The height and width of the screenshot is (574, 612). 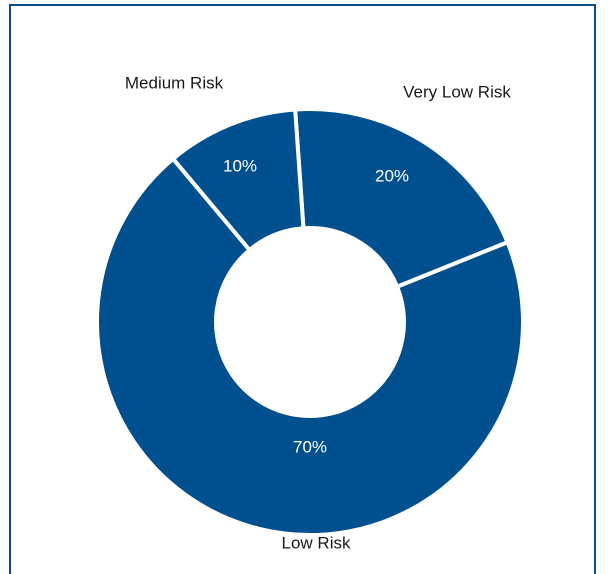 What do you see at coordinates (310, 446) in the screenshot?
I see `data-label-low-risk: 70%` at bounding box center [310, 446].